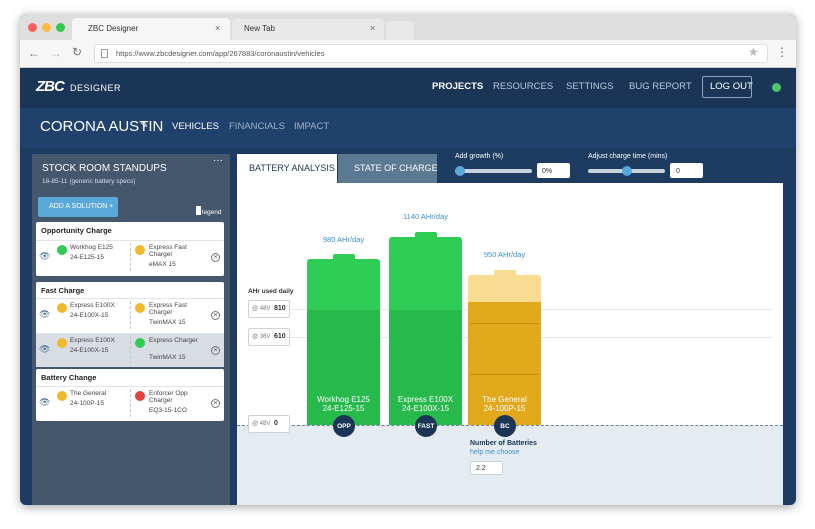 This screenshot has width=815, height=529. I want to click on group-title: Fast Charge, so click(63, 290).